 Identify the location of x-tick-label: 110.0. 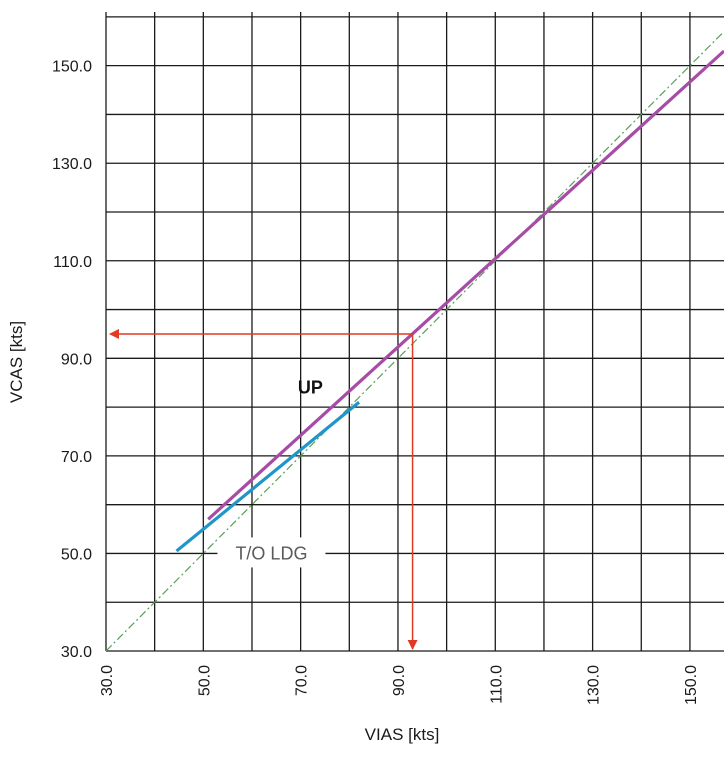
(496, 684).